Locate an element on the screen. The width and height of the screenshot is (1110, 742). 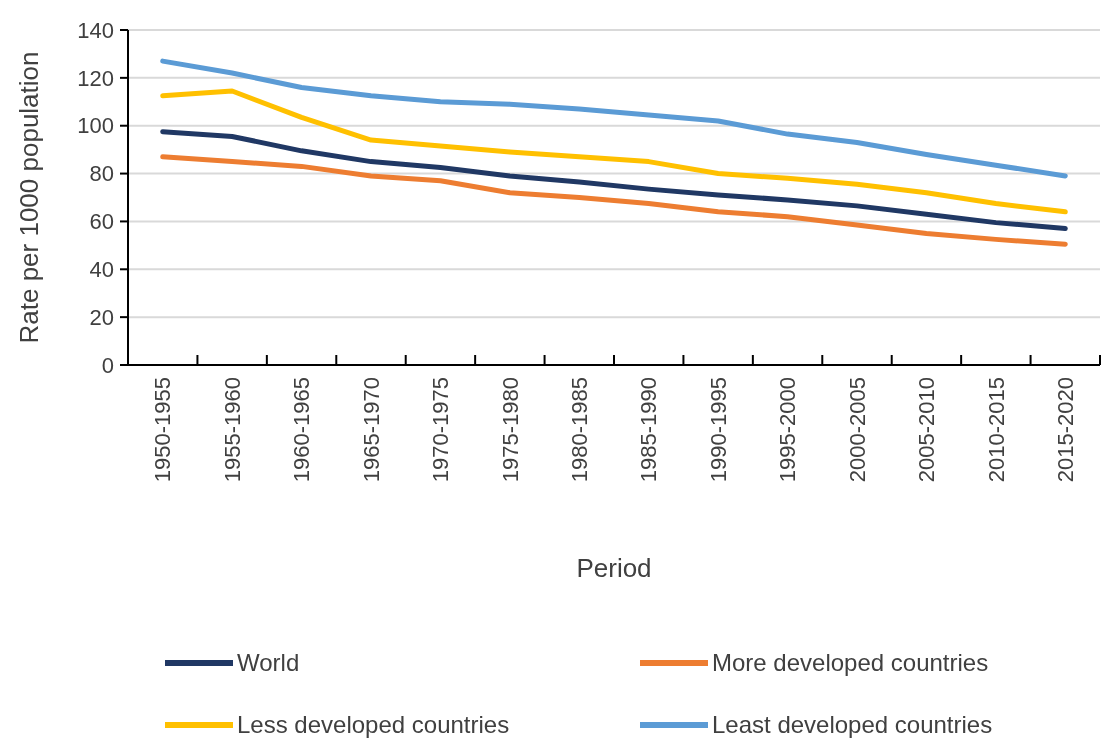
y-tick-label: 20 is located at coordinates (101, 317).